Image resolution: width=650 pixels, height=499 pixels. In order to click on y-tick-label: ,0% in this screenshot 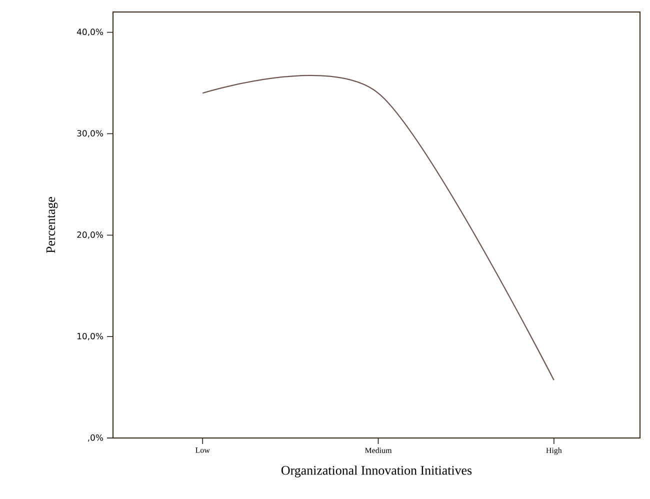, I will do `click(96, 438)`.